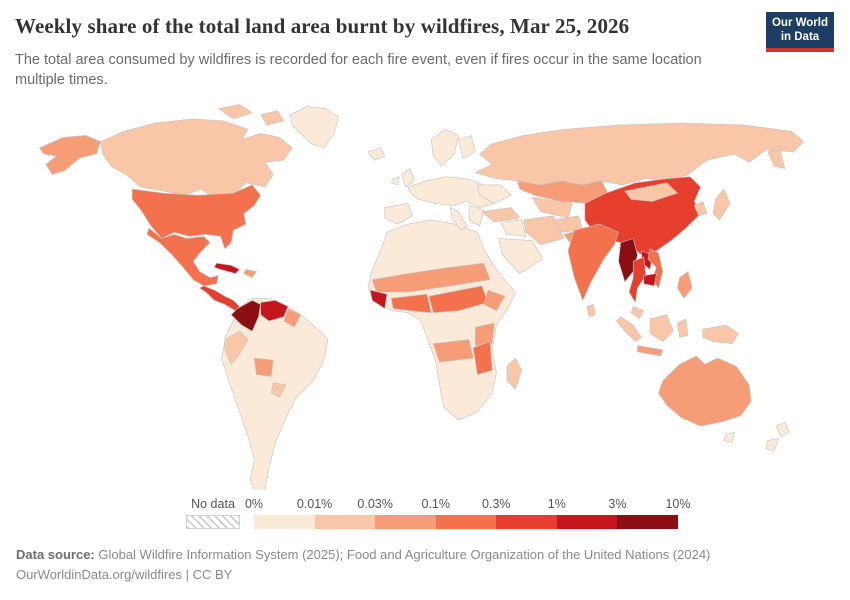 Image resolution: width=850 pixels, height=600 pixels. I want to click on legend-tick-label: 3%, so click(617, 504).